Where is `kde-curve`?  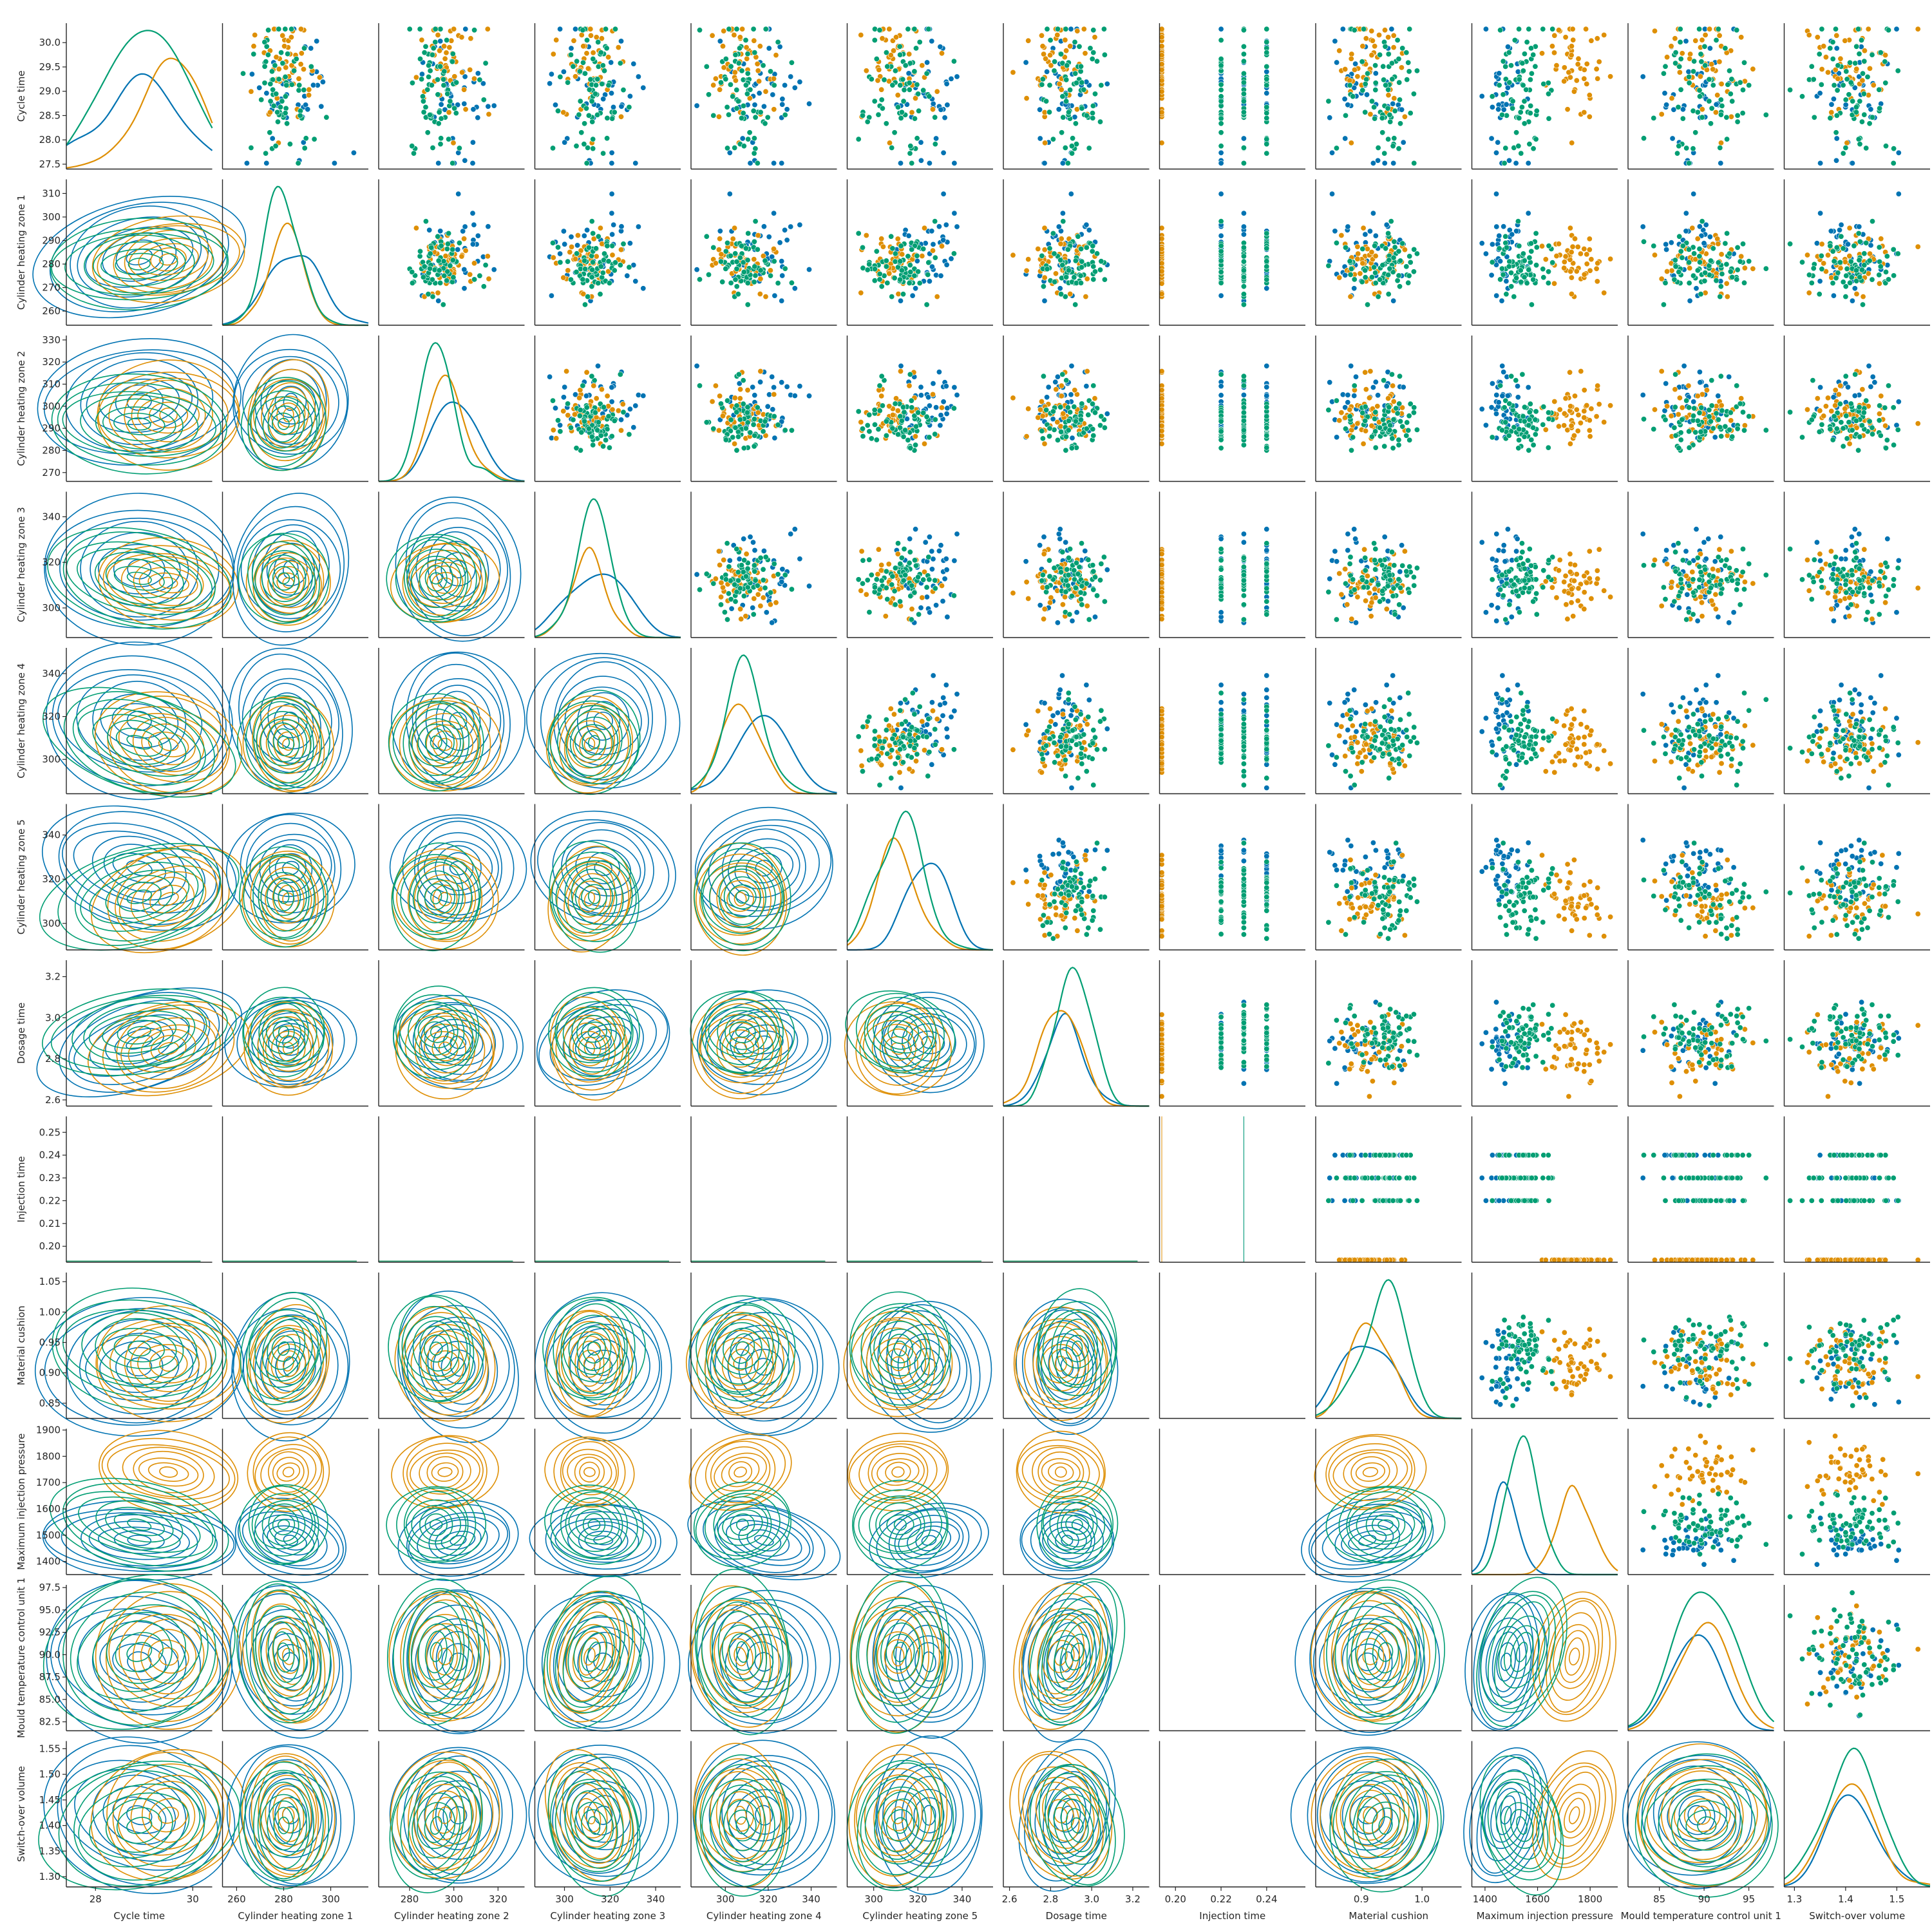 kde-curve is located at coordinates (139, 112).